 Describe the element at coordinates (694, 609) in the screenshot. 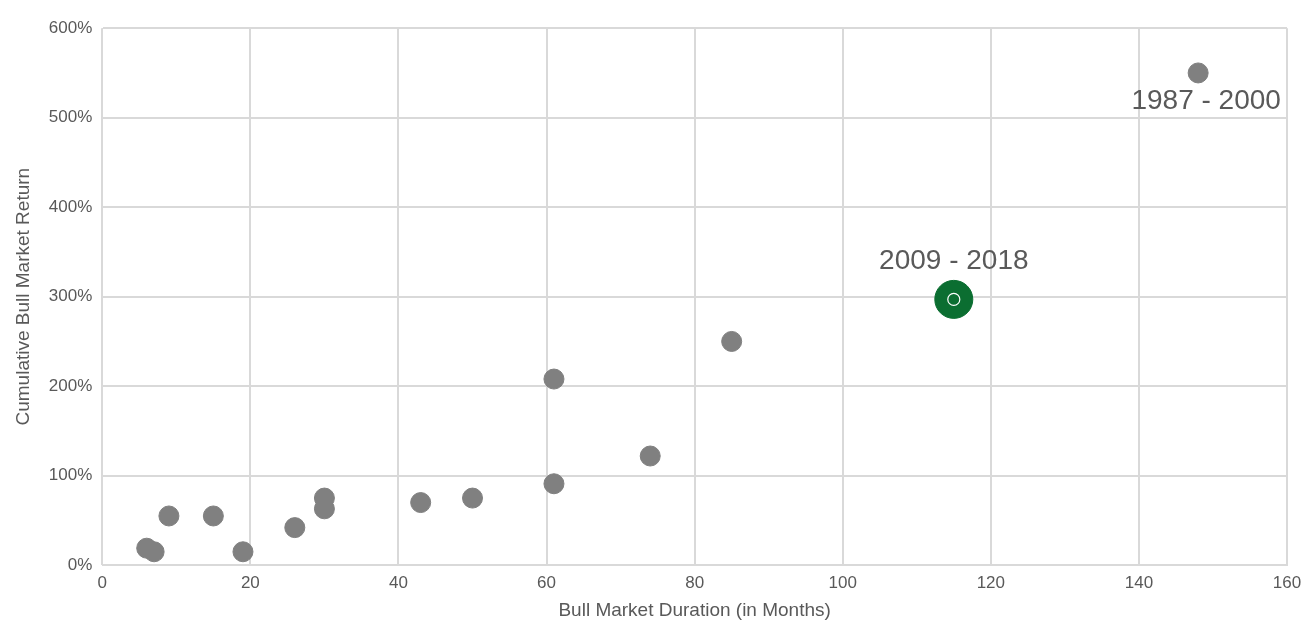

I see `x-axis-title: Bull Market Duration (in Months)` at that location.